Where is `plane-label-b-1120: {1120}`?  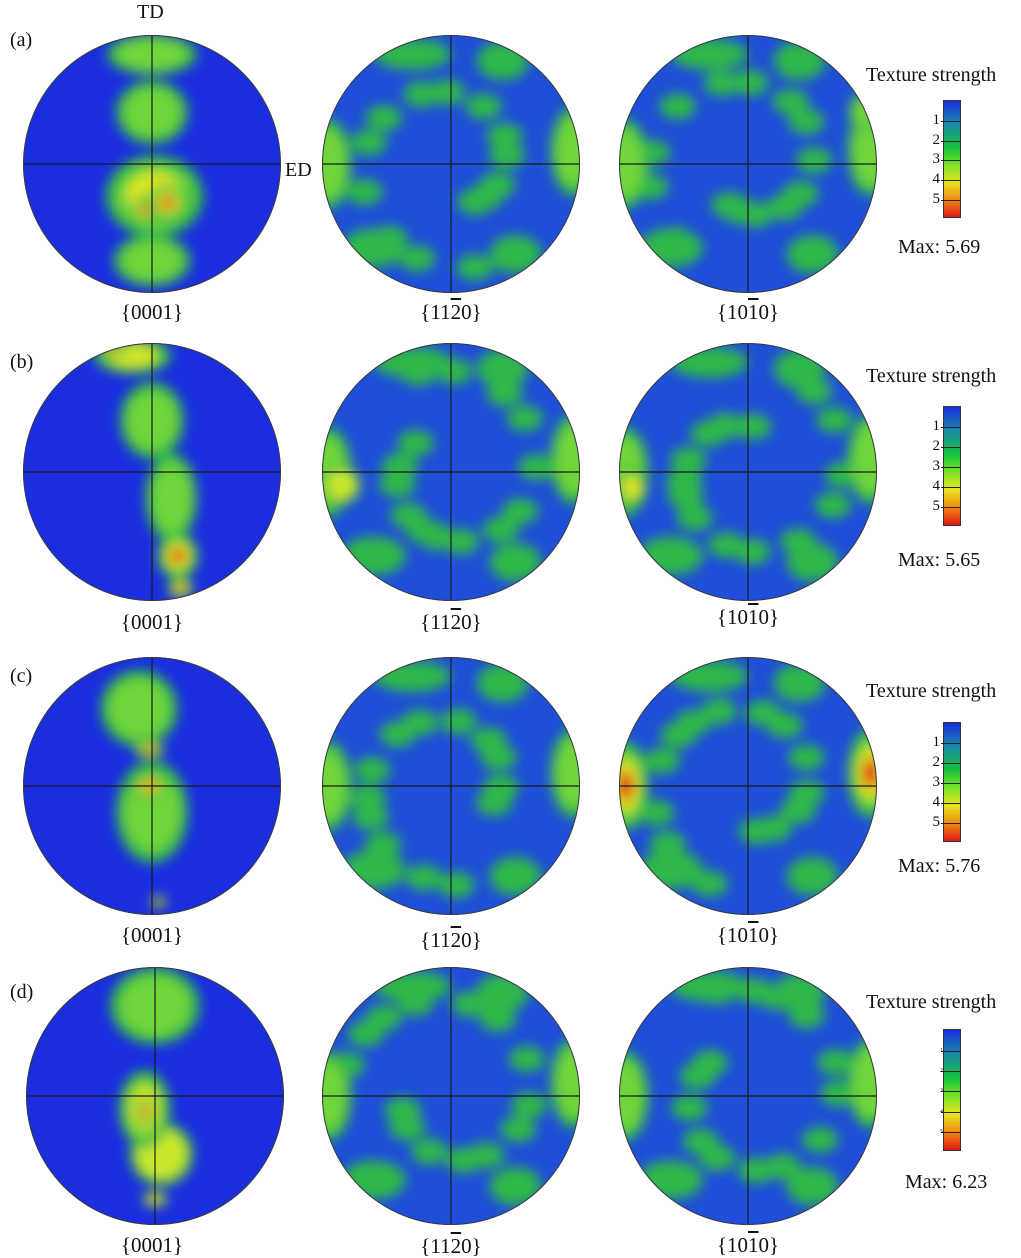
plane-label-b-1120: {1120} is located at coordinates (451, 622).